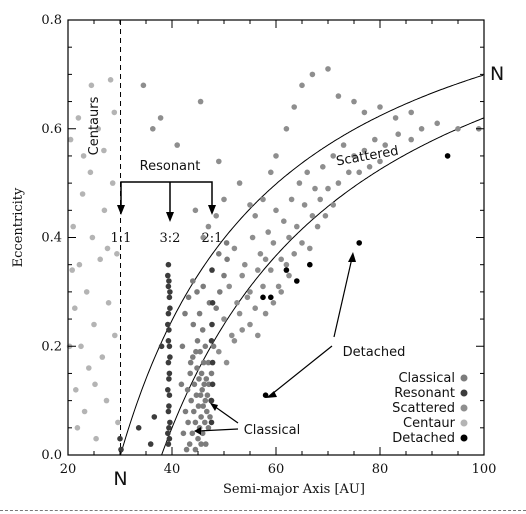  What do you see at coordinates (212, 210) in the screenshot?
I see `res-2-1-arrow-head` at bounding box center [212, 210].